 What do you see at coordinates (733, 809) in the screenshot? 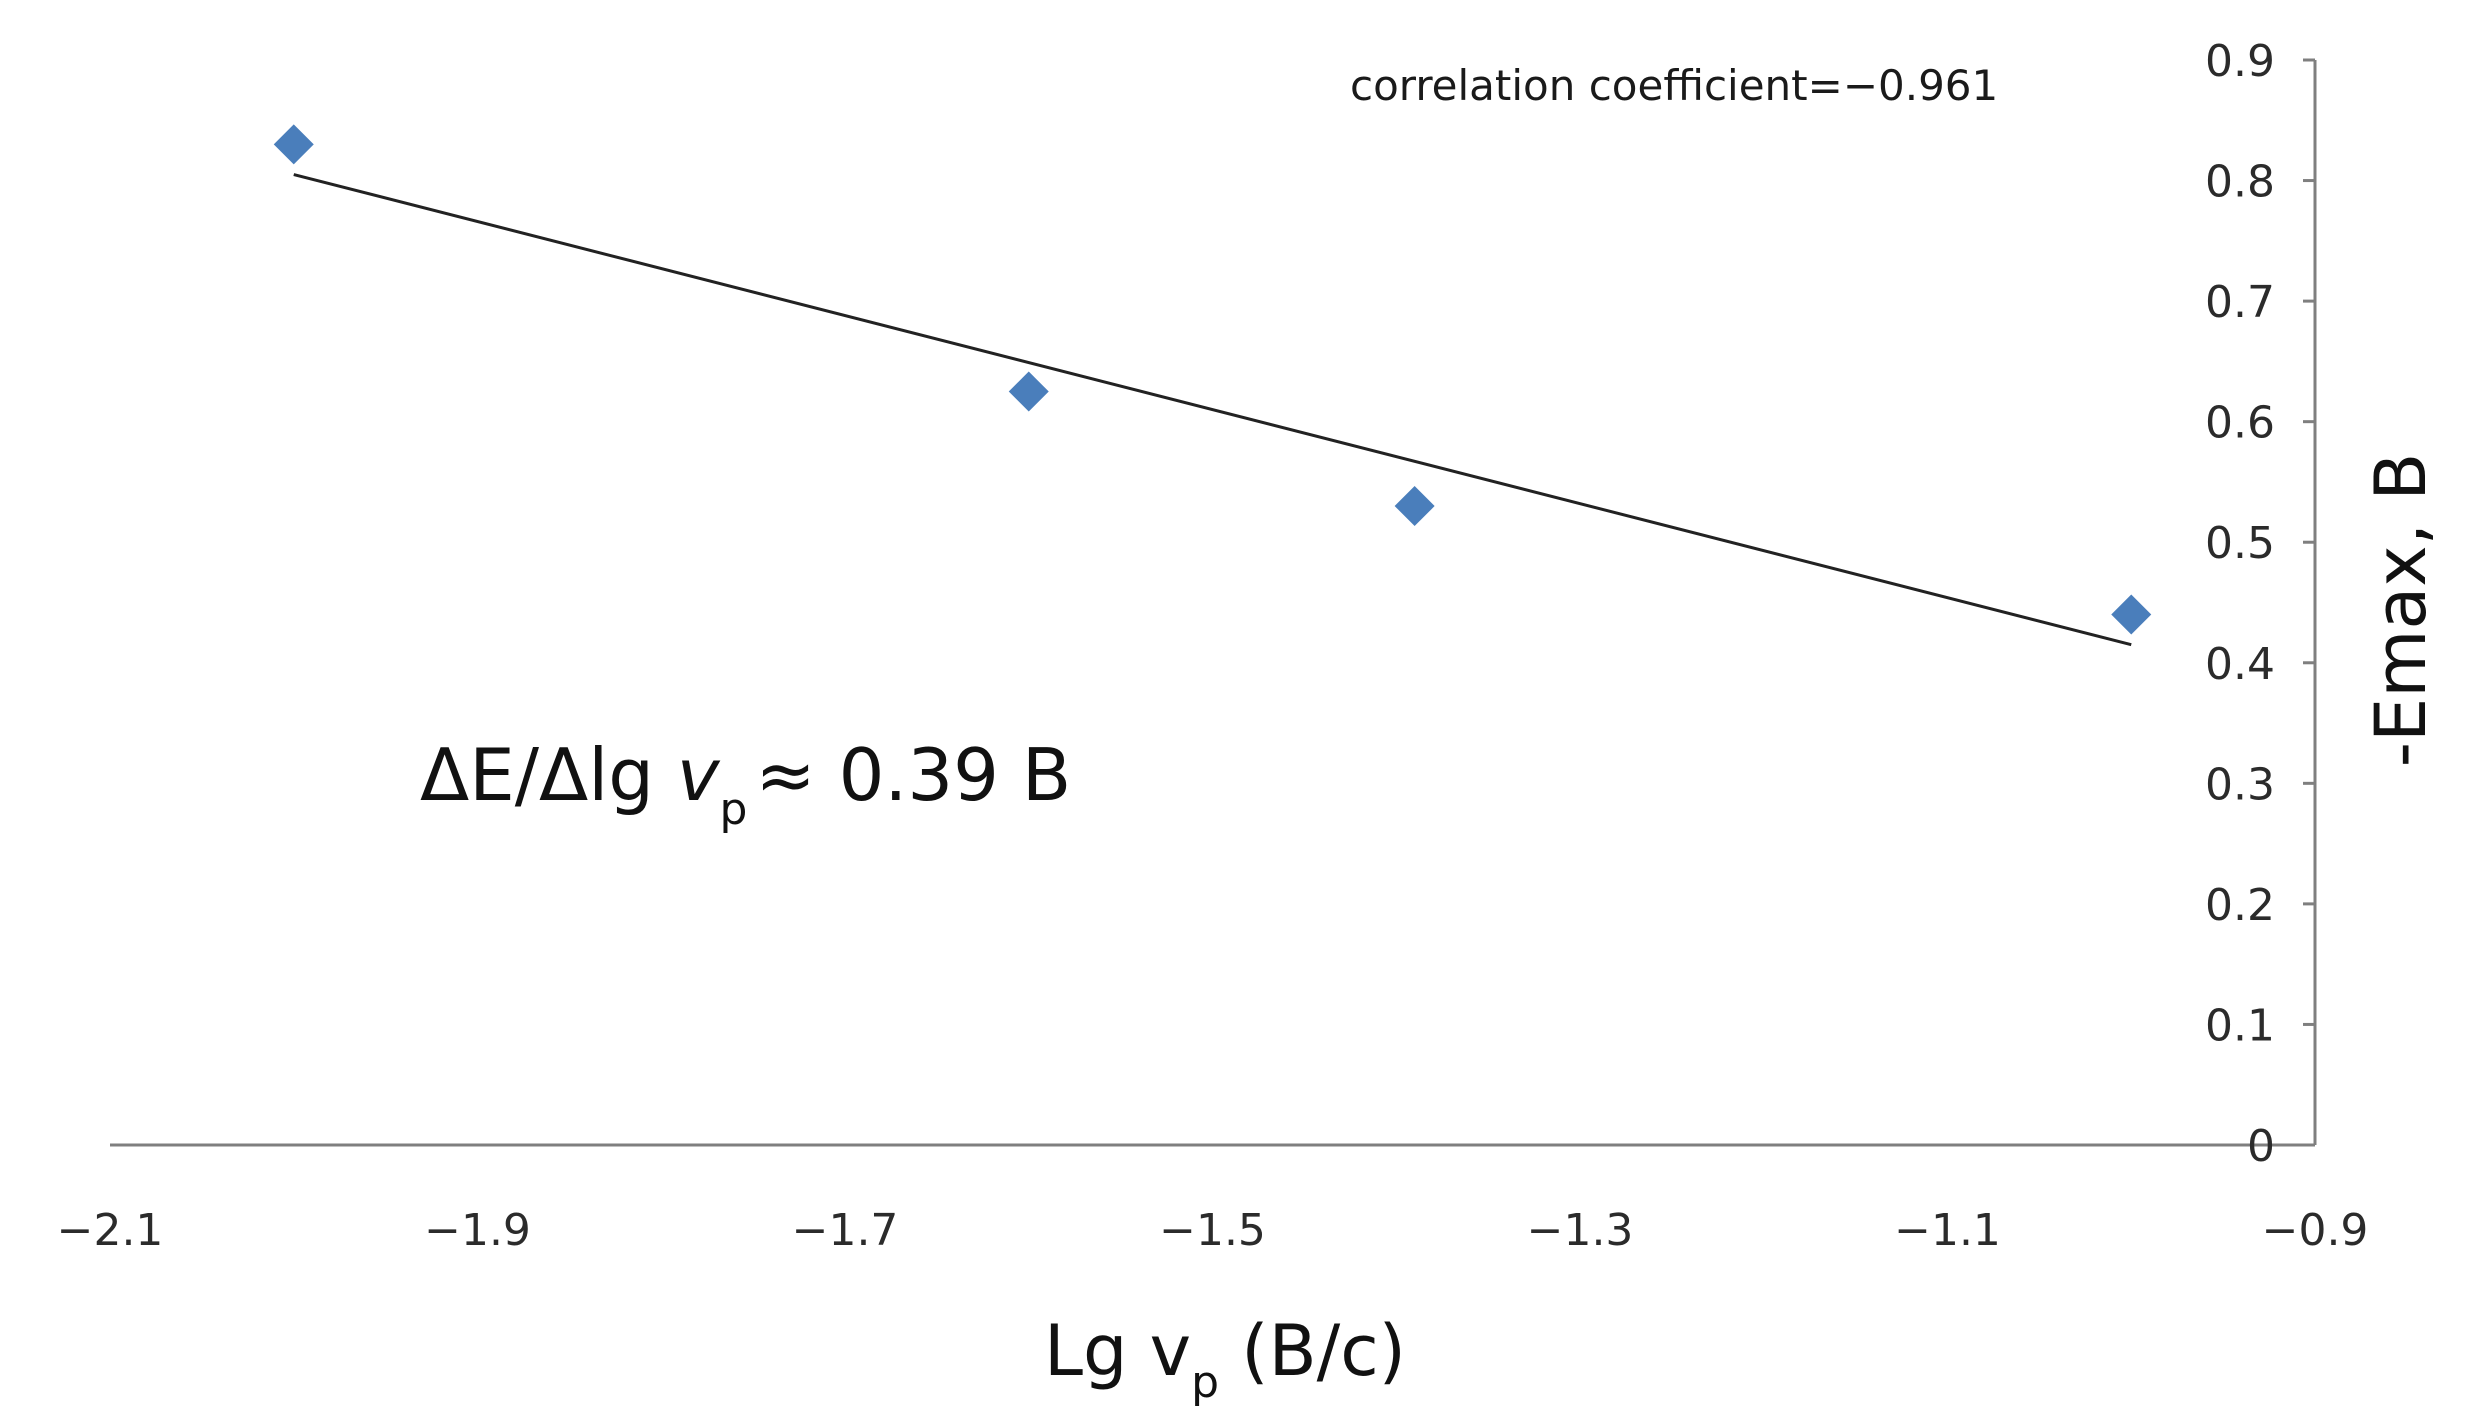
I see `slope-sub: p` at bounding box center [733, 809].